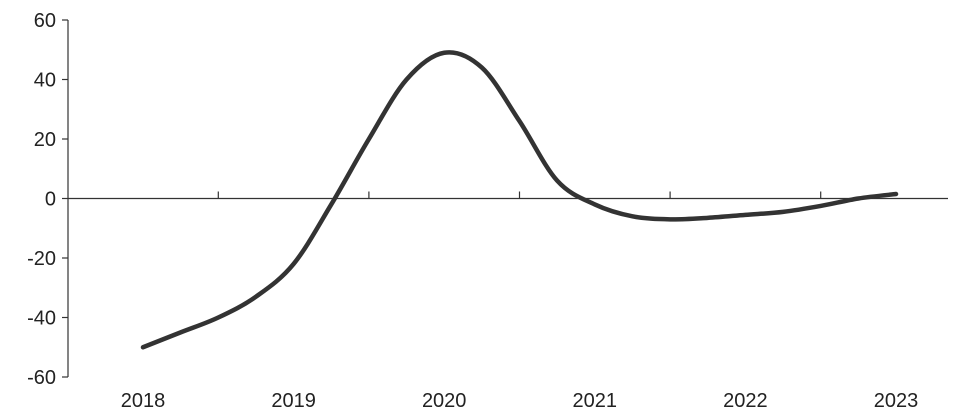  Describe the element at coordinates (41, 259) in the screenshot. I see `y-tick-label: -20` at that location.